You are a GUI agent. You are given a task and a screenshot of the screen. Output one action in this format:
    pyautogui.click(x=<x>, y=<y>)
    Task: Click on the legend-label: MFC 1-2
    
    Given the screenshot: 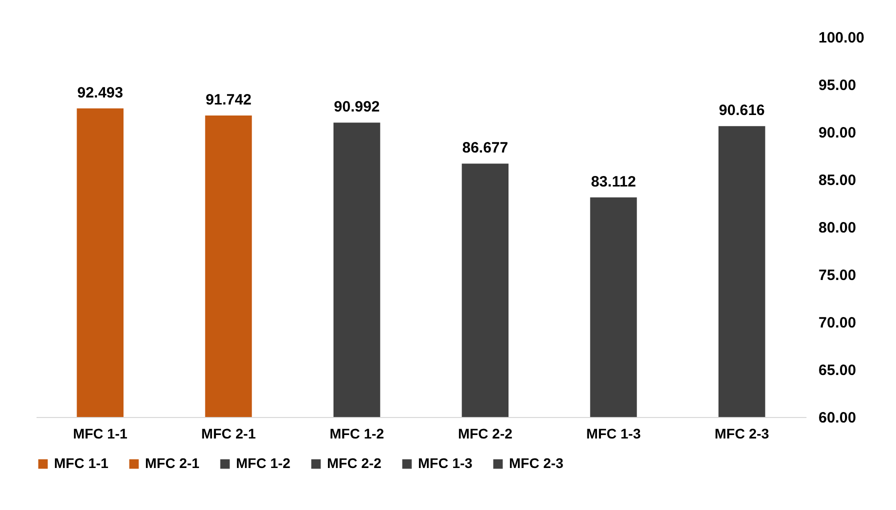 What is the action you would take?
    pyautogui.click(x=263, y=463)
    